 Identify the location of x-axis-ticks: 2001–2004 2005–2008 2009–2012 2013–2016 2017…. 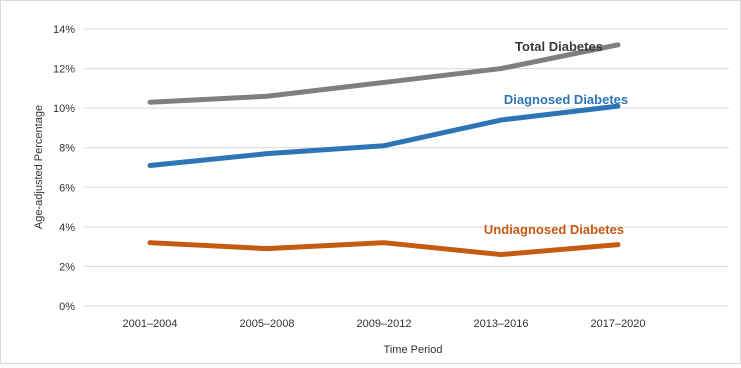
(383, 324).